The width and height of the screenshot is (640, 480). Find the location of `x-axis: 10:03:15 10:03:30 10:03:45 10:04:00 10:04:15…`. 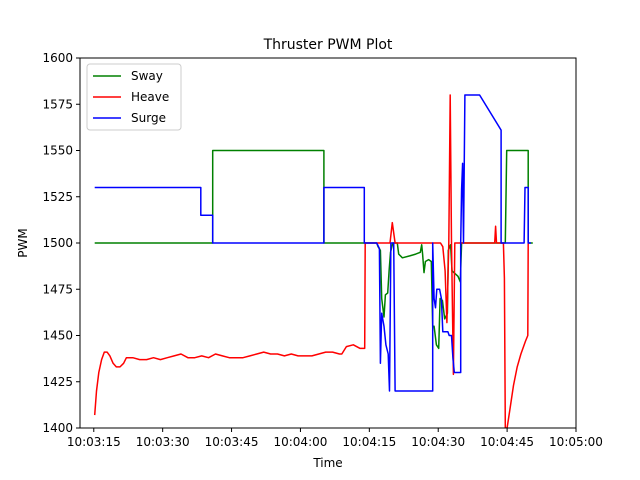

x-axis: 10:03:15 10:03:30 10:03:45 10:04:00 10:04:15… is located at coordinates (335, 438).